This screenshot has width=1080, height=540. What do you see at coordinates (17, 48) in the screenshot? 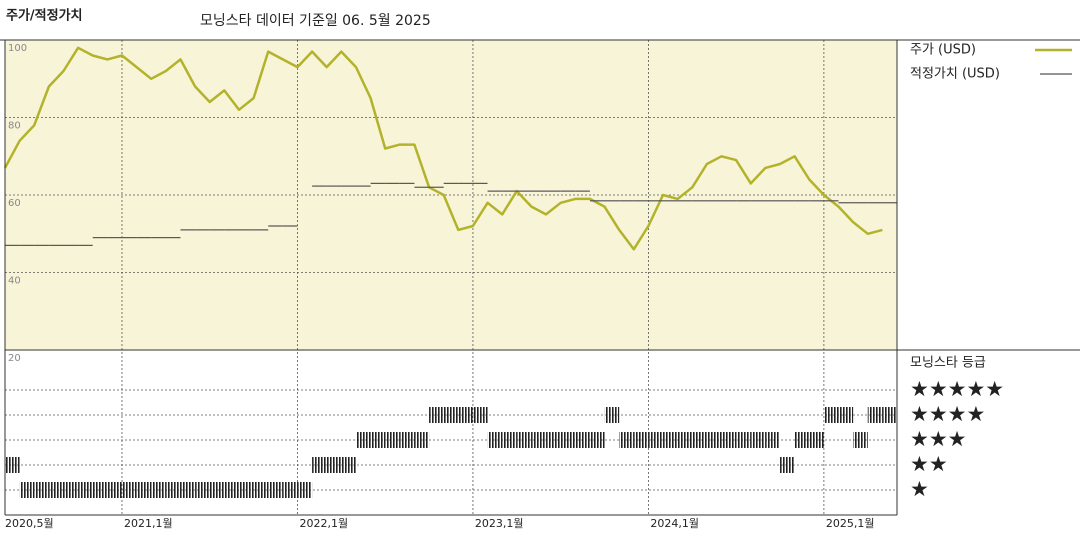
I see `y-tick-label: 100` at bounding box center [17, 48].